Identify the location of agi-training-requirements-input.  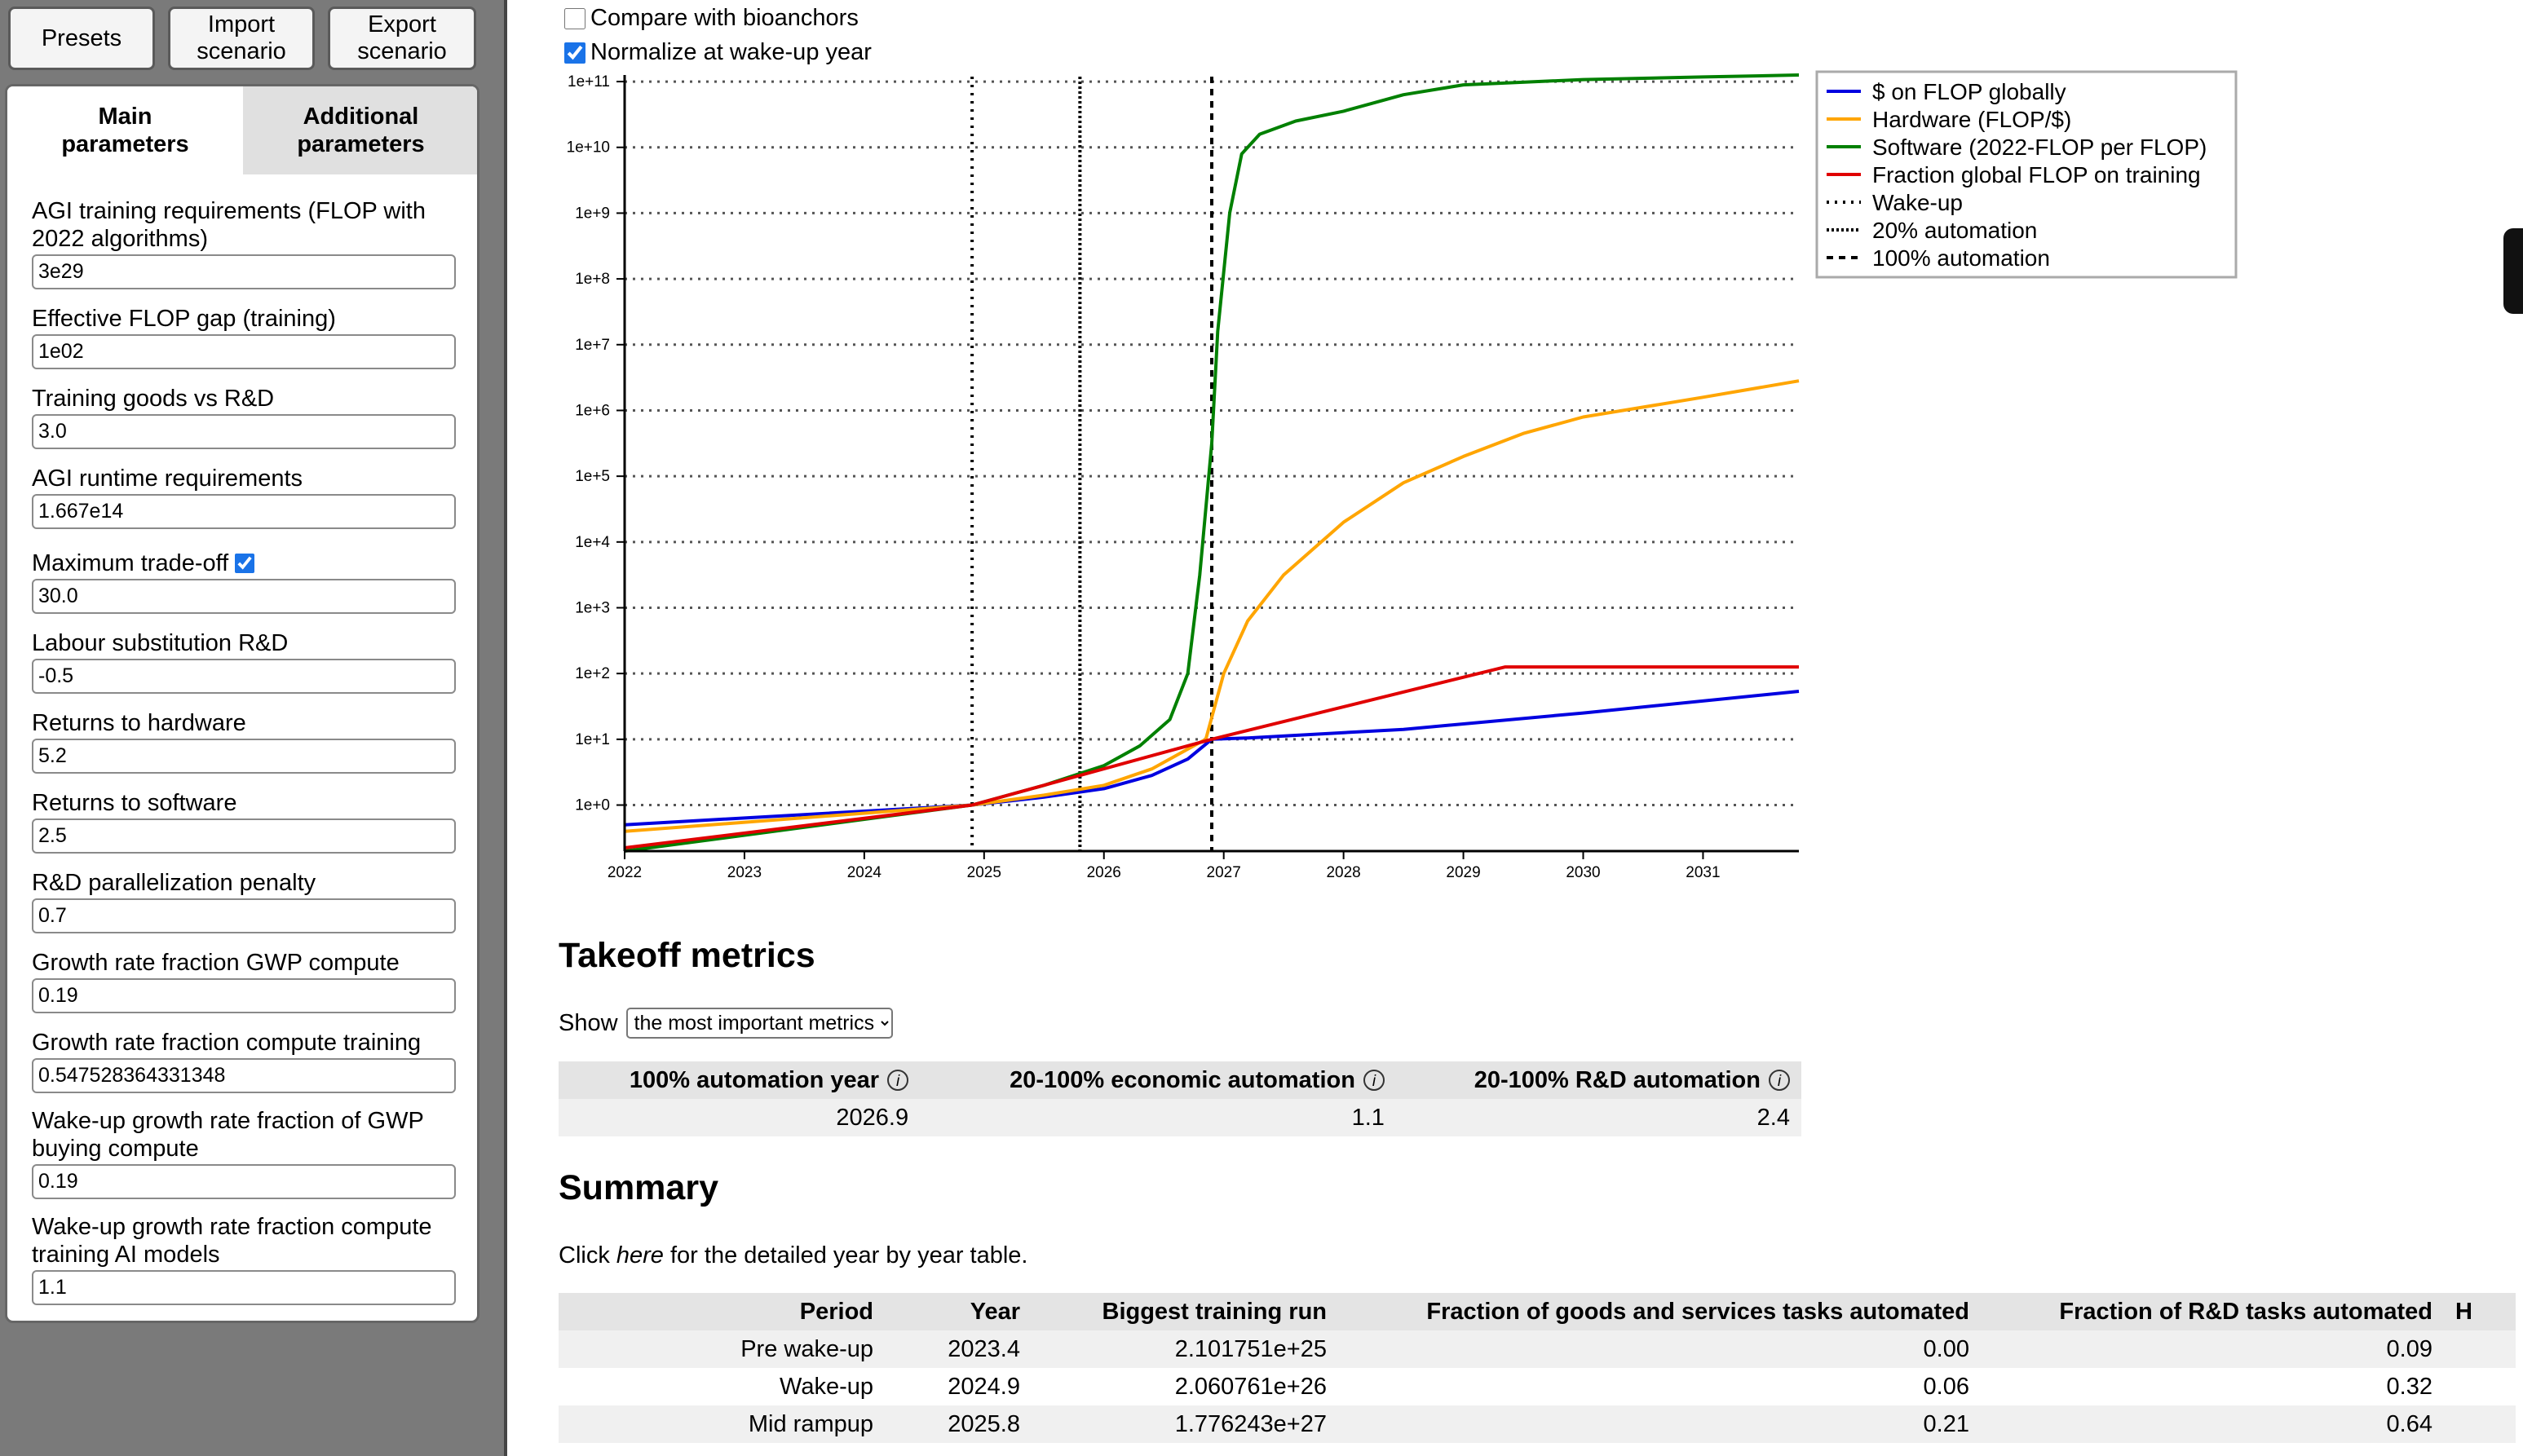
(244, 271).